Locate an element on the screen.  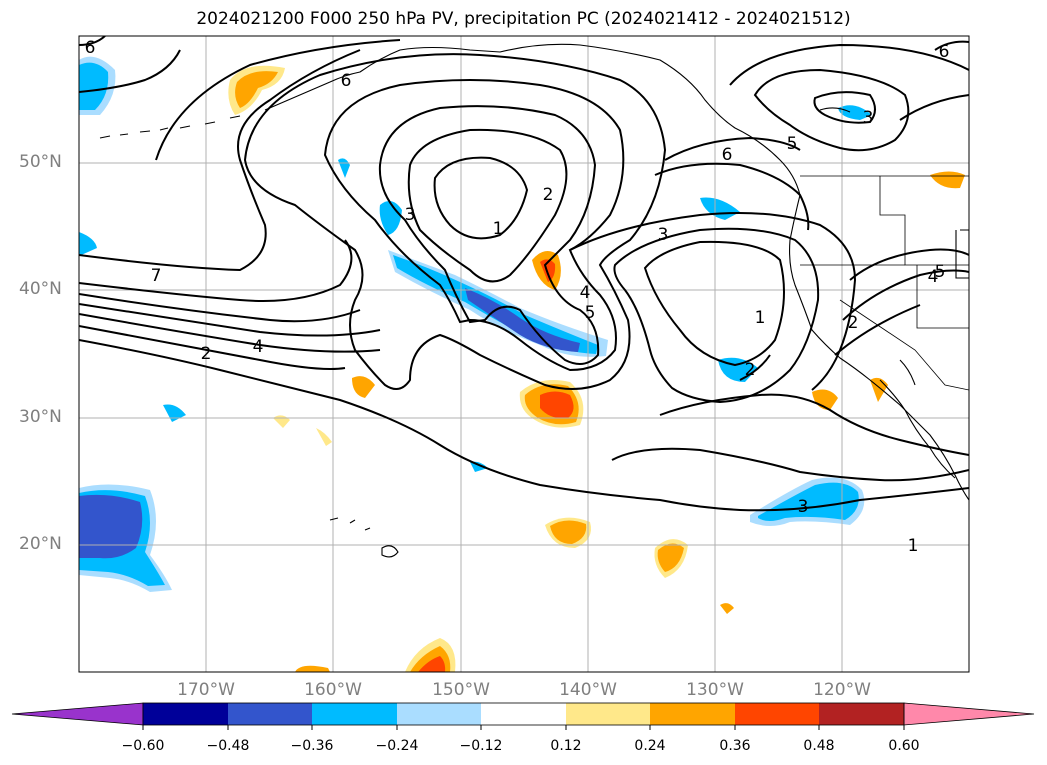
colorbar-tick-label: −0.48 is located at coordinates (228, 746).